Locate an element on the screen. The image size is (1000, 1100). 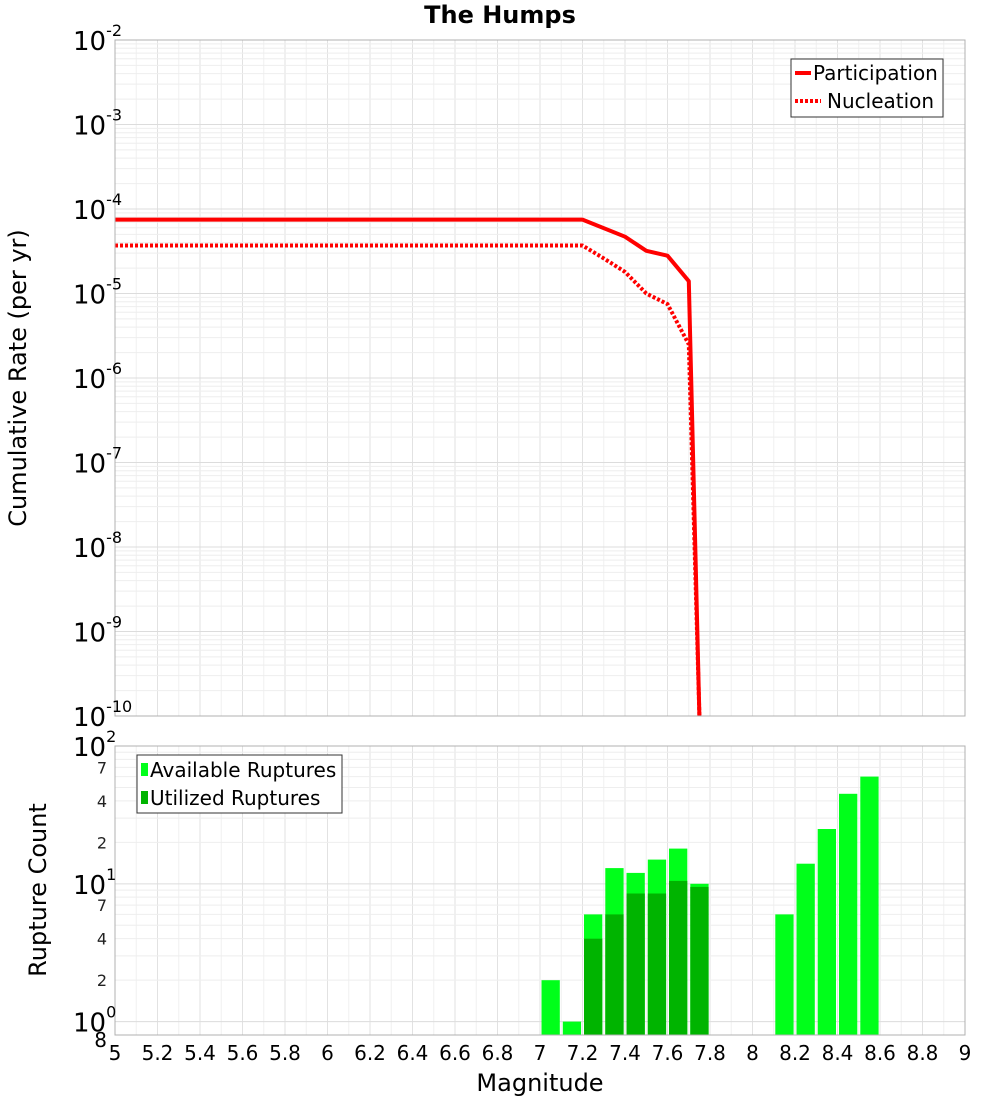
x-tick-label: 8.2 is located at coordinates (795, 1053).